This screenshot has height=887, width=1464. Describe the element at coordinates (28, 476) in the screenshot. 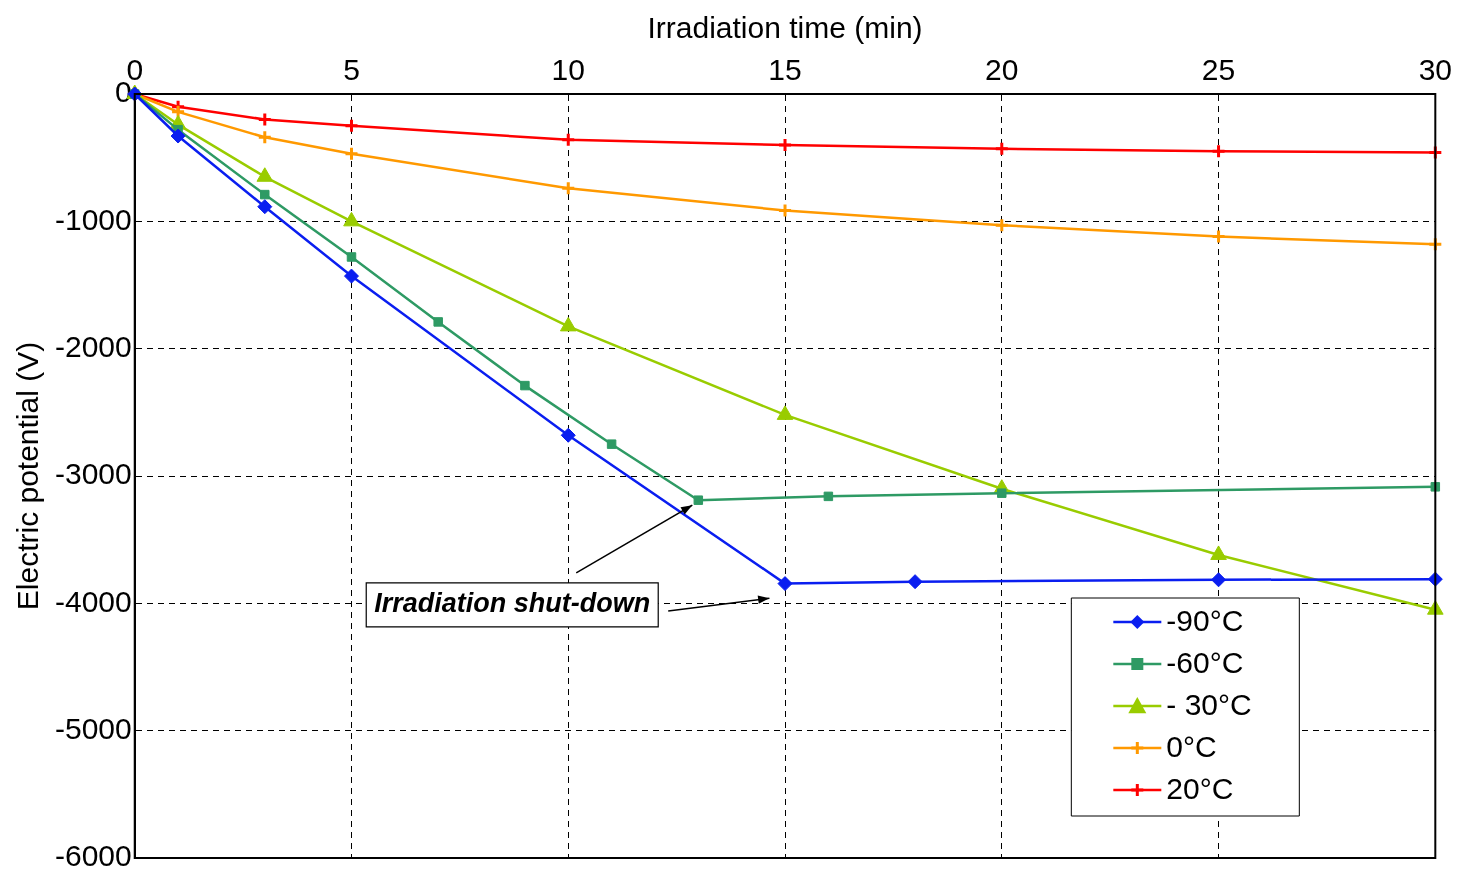

I see `y-axis-title: Electric potential (V)` at that location.